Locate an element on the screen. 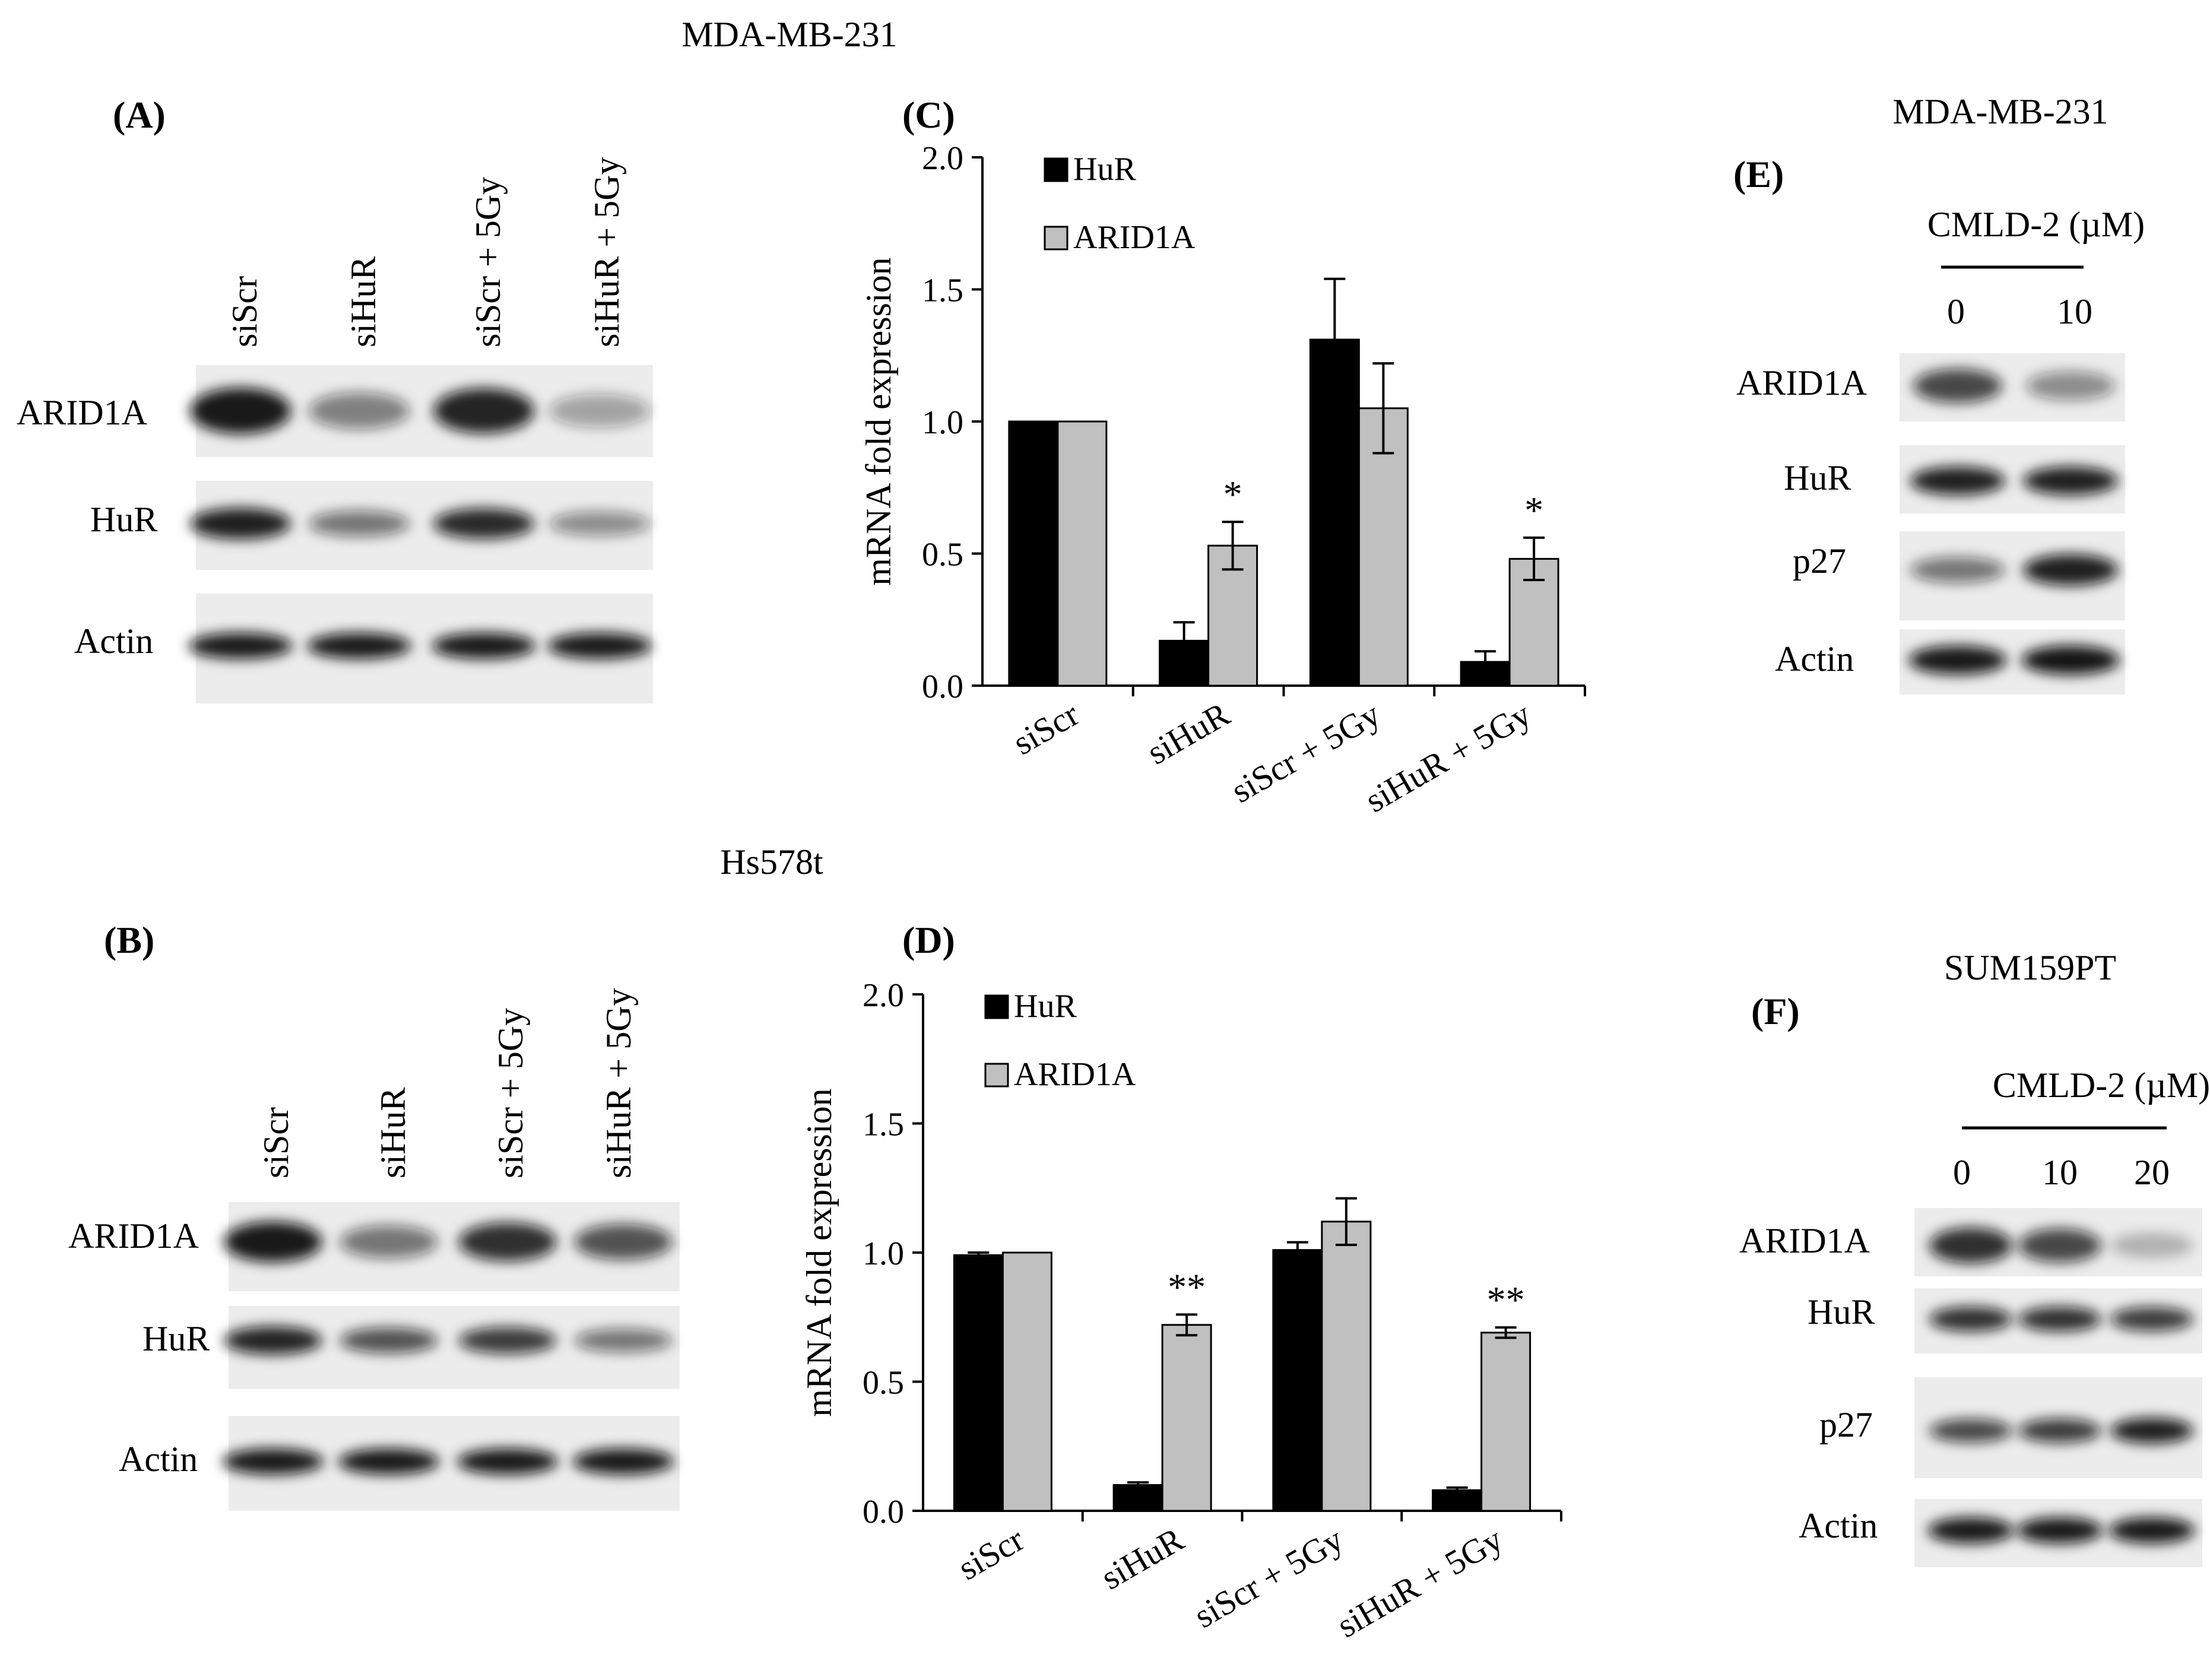 The height and width of the screenshot is (1680, 2210). panel-e-cell-line: MDA-MB-231 is located at coordinates (2000, 111).